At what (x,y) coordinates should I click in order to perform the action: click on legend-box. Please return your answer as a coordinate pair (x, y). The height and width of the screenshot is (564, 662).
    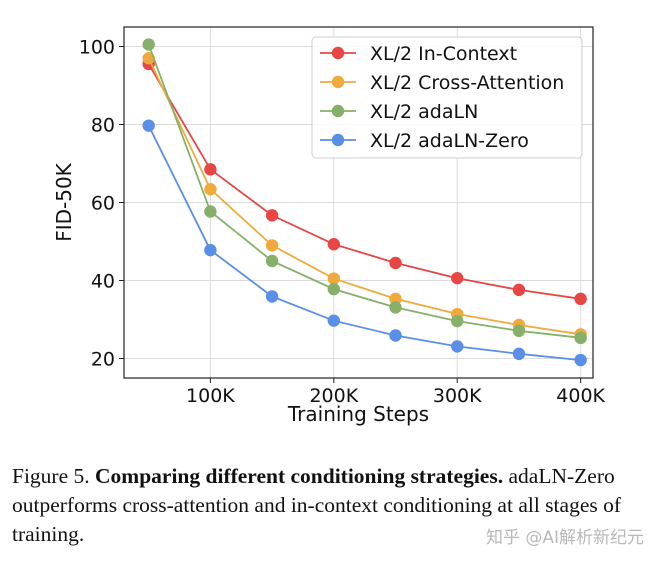
    Looking at the image, I should click on (447, 97).